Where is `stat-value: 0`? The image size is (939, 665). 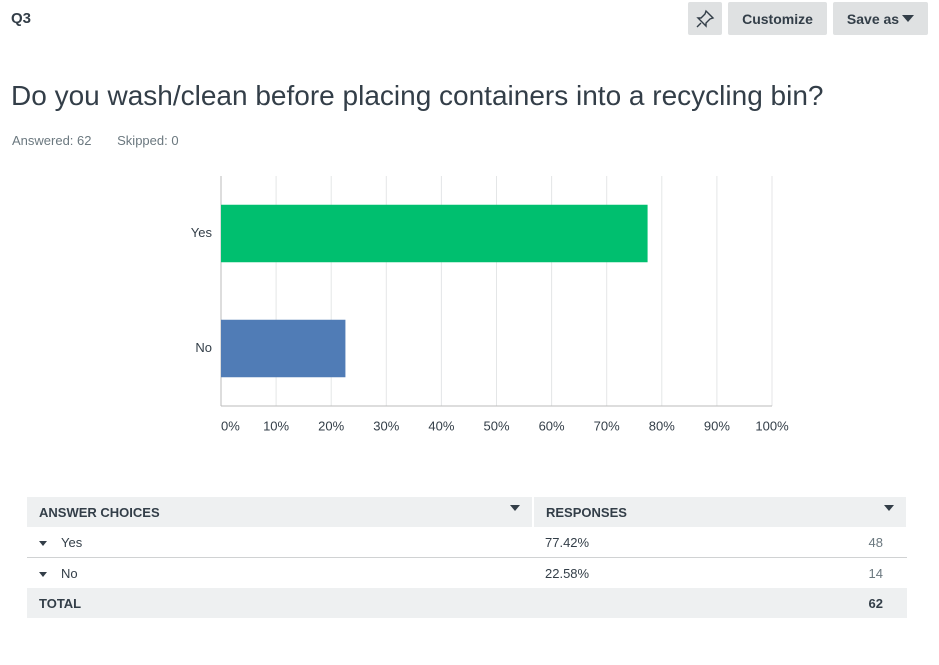 stat-value: 0 is located at coordinates (175, 140).